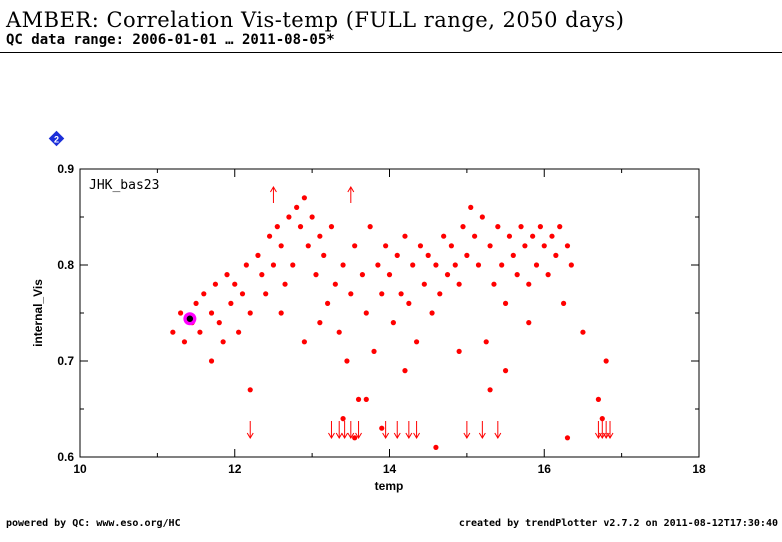 The width and height of the screenshot is (782, 542). I want to click on diamond-badge-icon, so click(56, 138).